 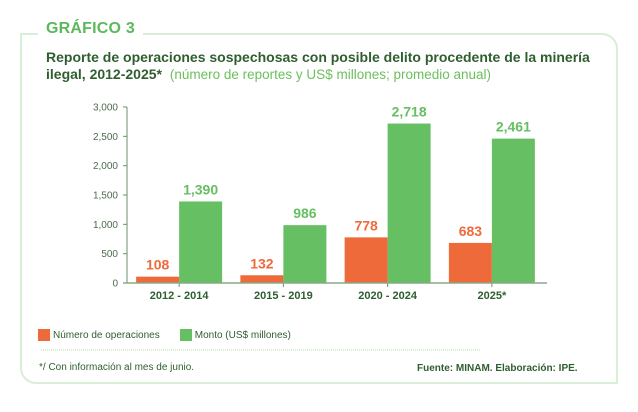 I want to click on figure-label: GRÁFICO 3, so click(x=90, y=28).